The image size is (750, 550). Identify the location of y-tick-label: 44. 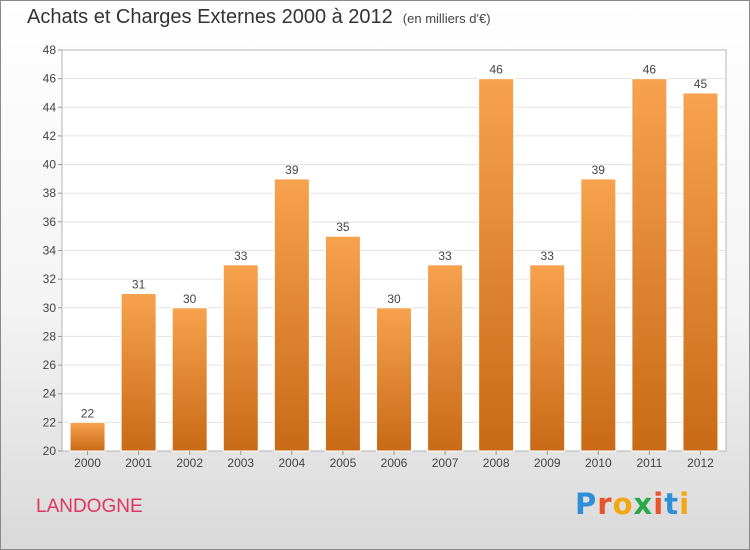
(50, 107).